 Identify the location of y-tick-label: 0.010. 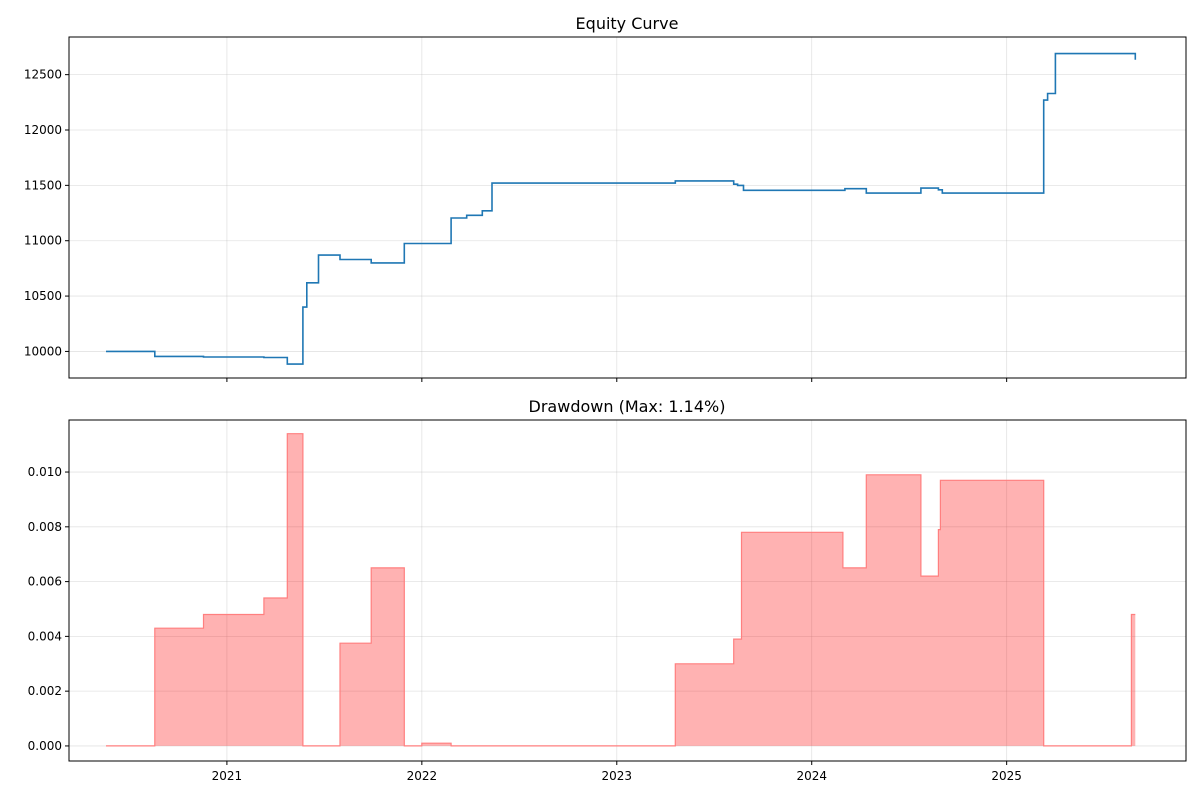
(45, 472).